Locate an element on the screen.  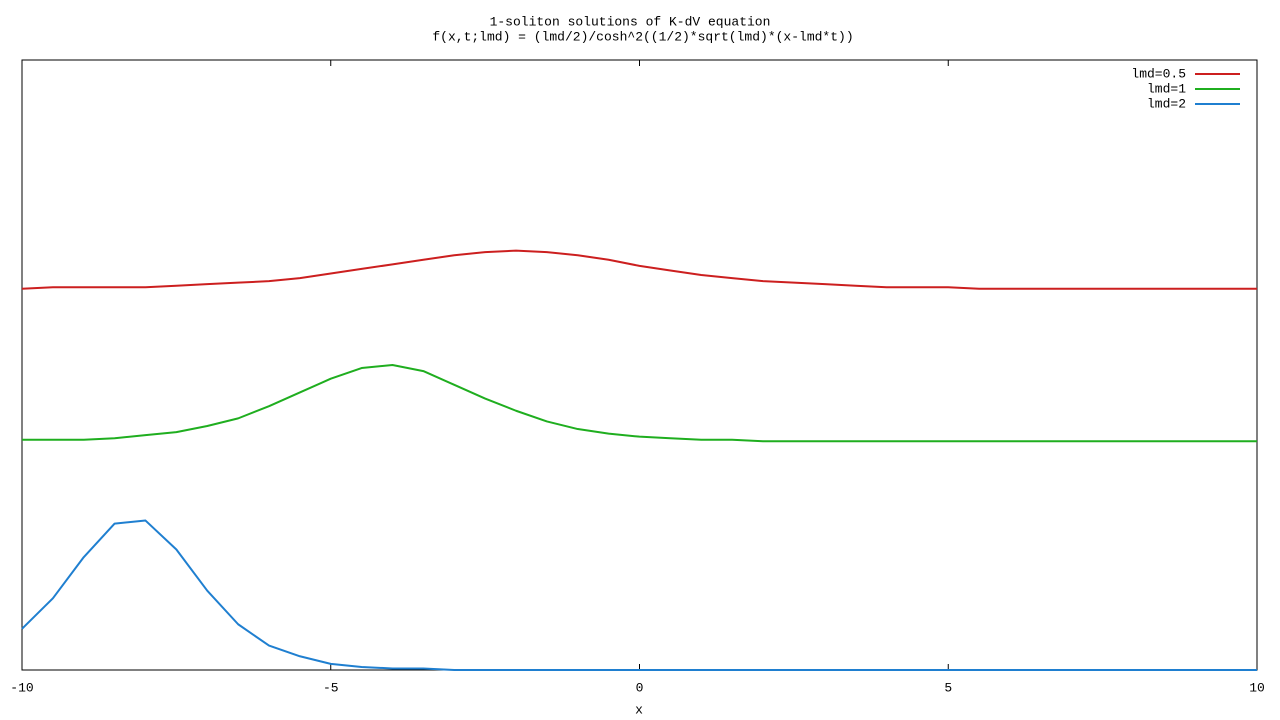
legend-label: lmd=0.5 is located at coordinates (1158, 73).